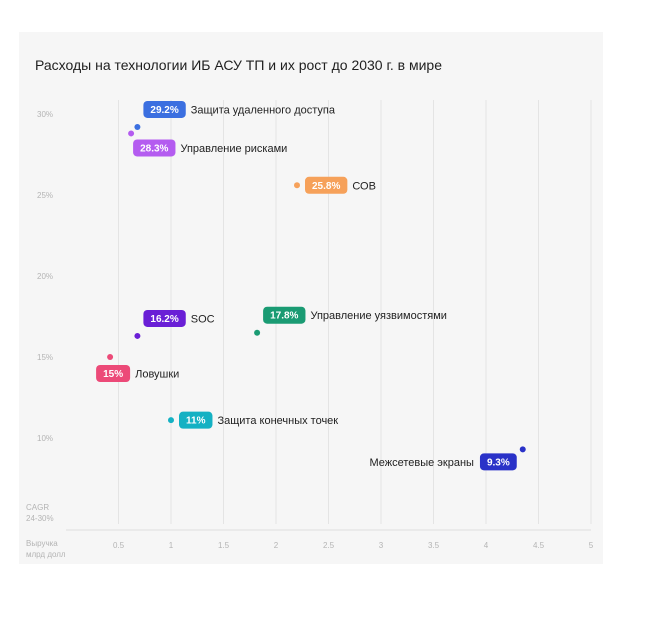  Describe the element at coordinates (45, 195) in the screenshot. I see `y-tick-label: 25%` at that location.